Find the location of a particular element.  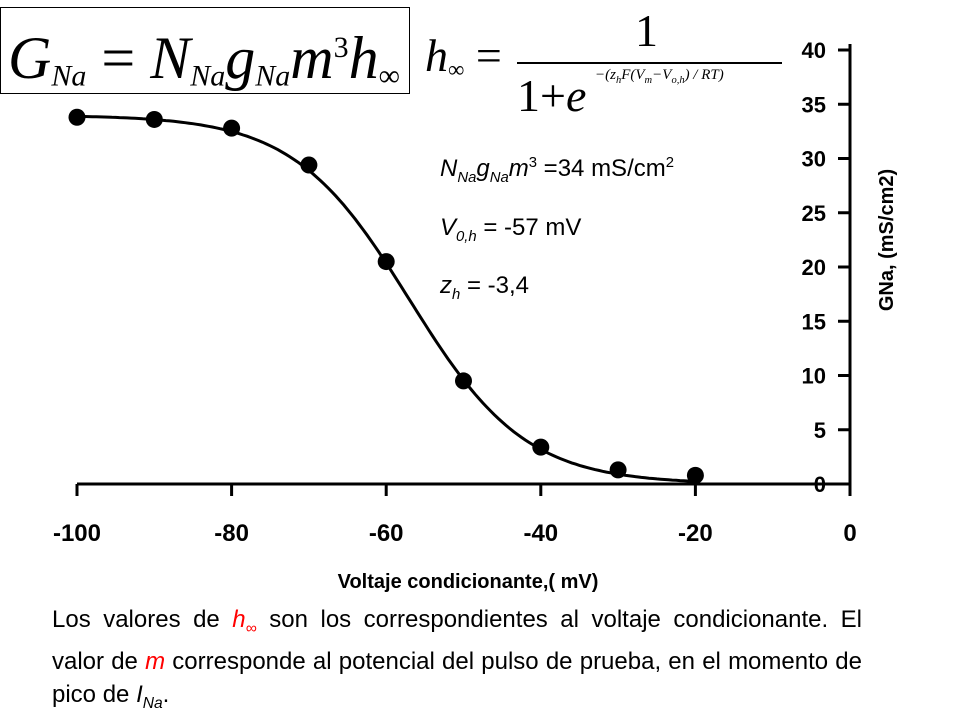

y-tick-label: 15 is located at coordinates (814, 321).